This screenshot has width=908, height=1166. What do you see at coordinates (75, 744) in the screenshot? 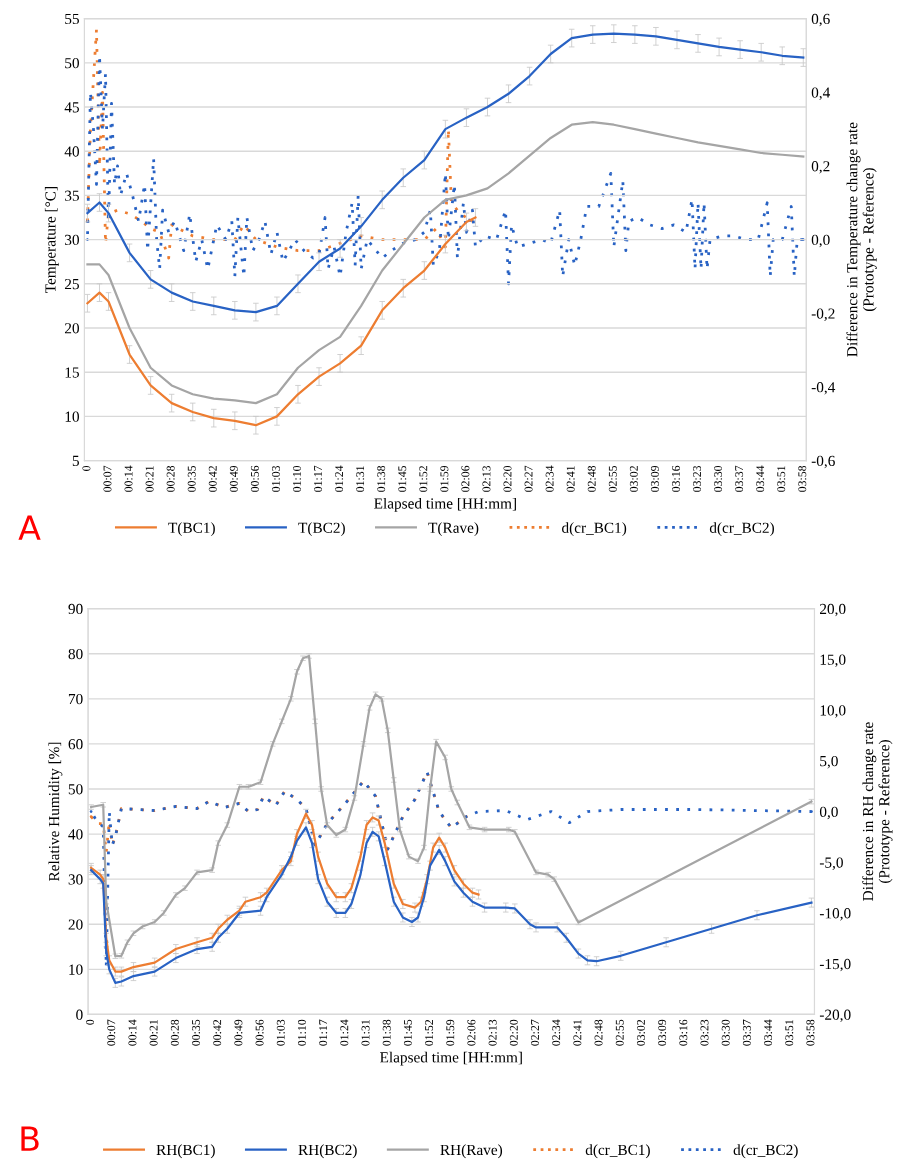
I see `y-tick-label: 60` at bounding box center [75, 744].